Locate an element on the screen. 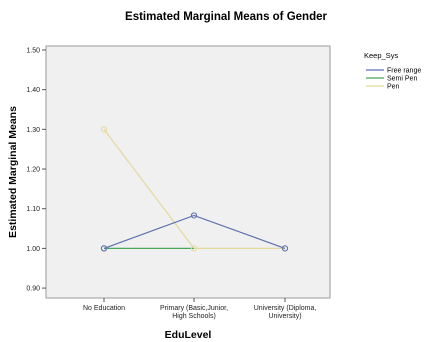 The width and height of the screenshot is (428, 342). y-tick-label: 1.00 is located at coordinates (33, 249).